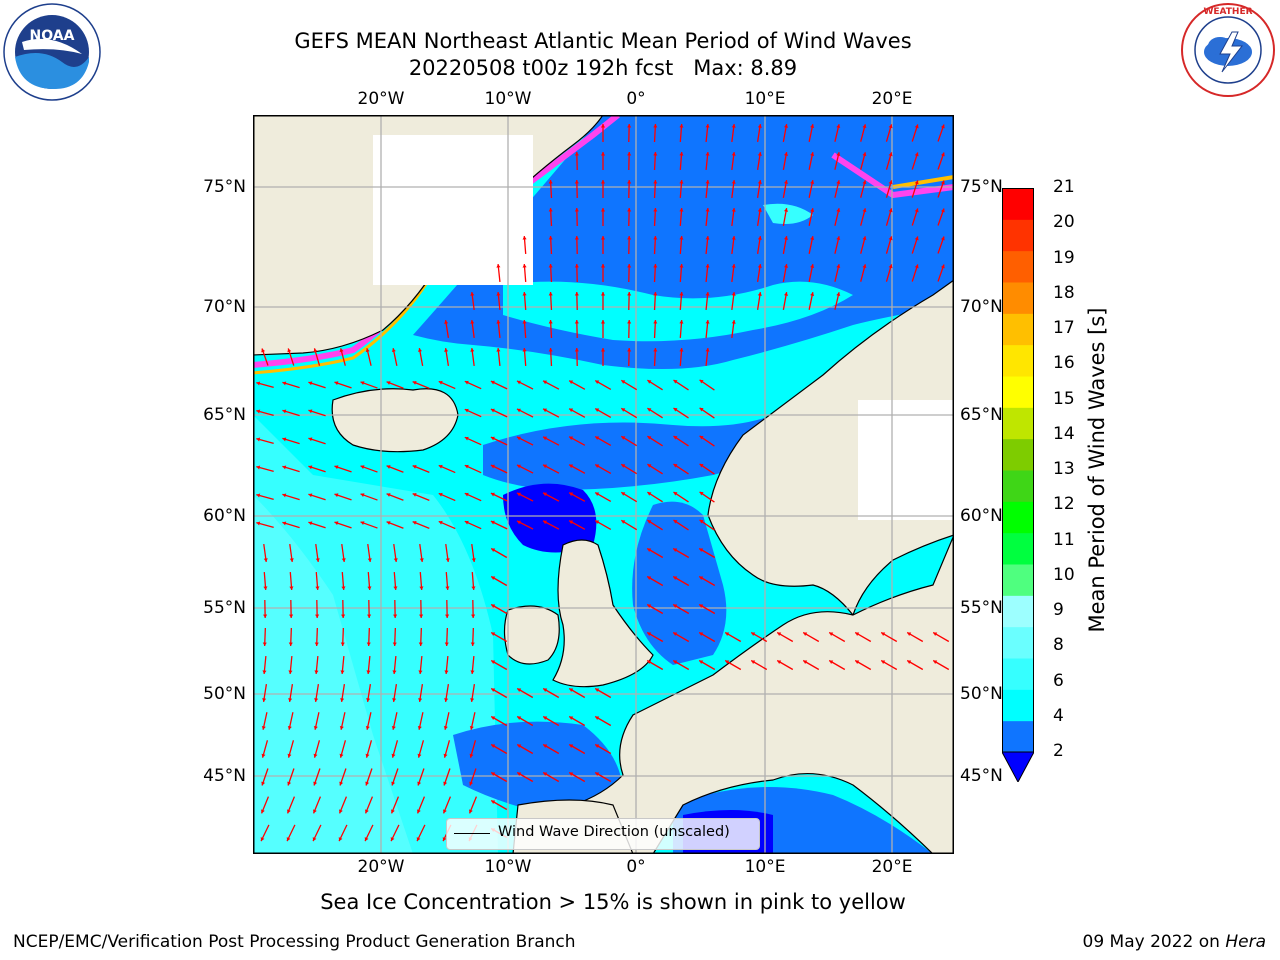  I want to click on colorbar-tick-label: 6, so click(1058, 680).